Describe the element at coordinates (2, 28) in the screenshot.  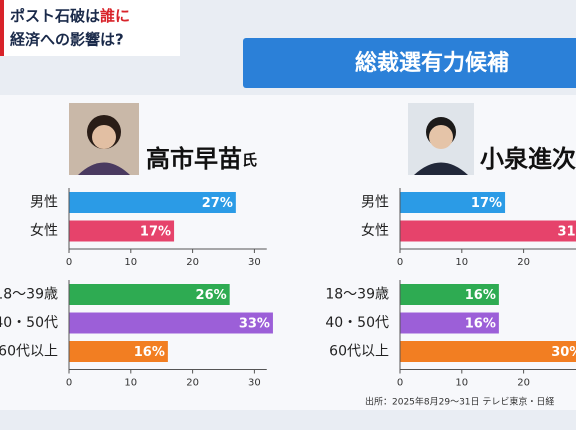
I see `caption-accent` at that location.